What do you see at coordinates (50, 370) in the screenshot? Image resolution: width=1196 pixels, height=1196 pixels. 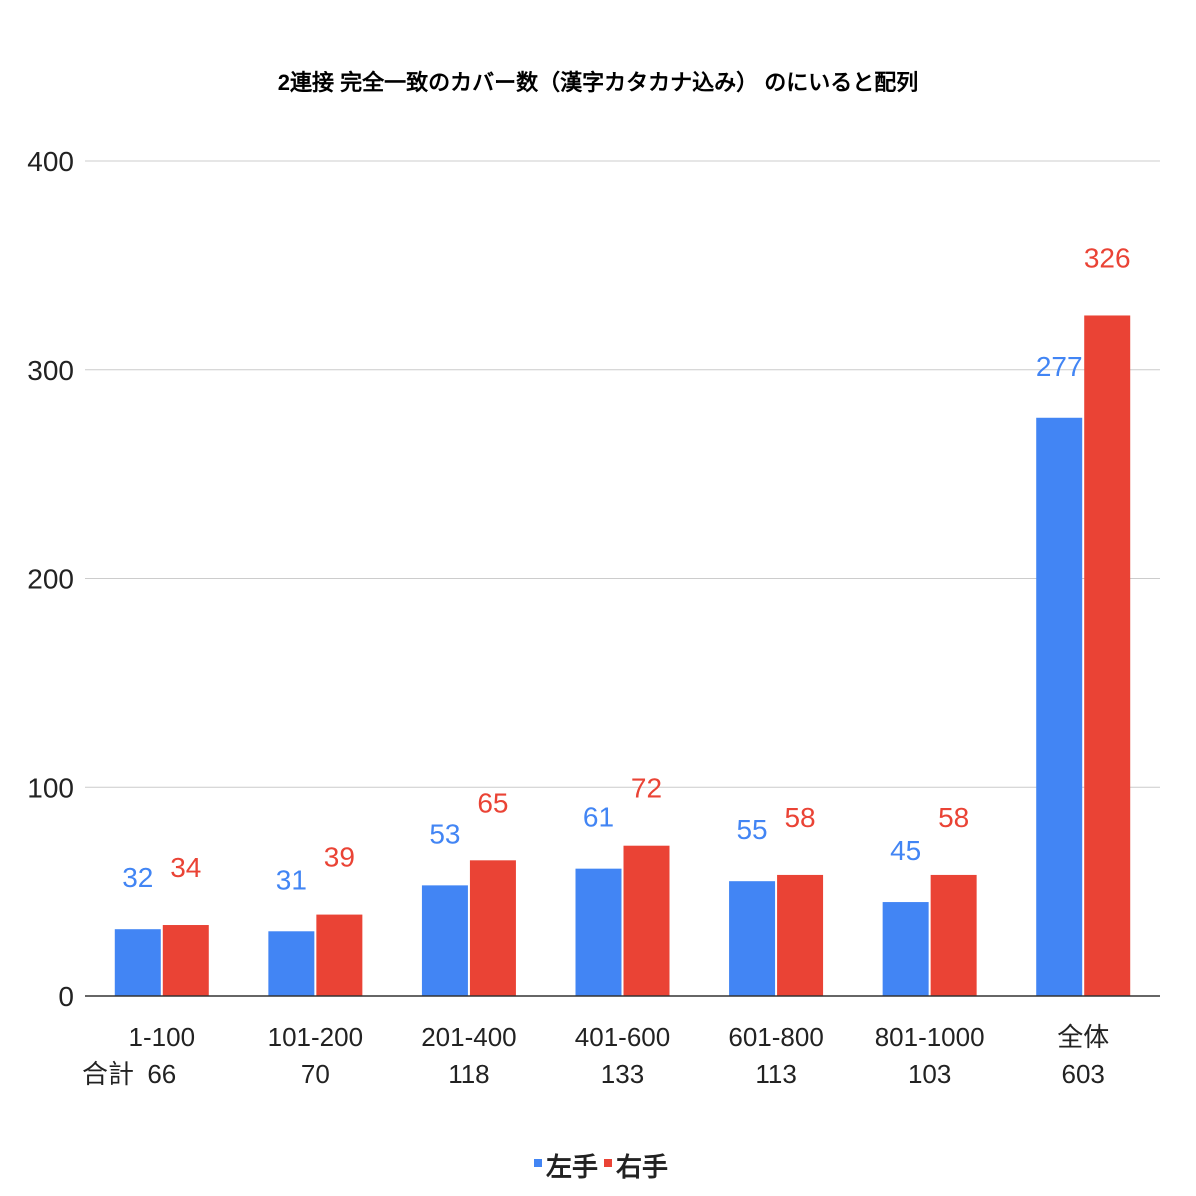 I see `y-tick-label: 300` at bounding box center [50, 370].